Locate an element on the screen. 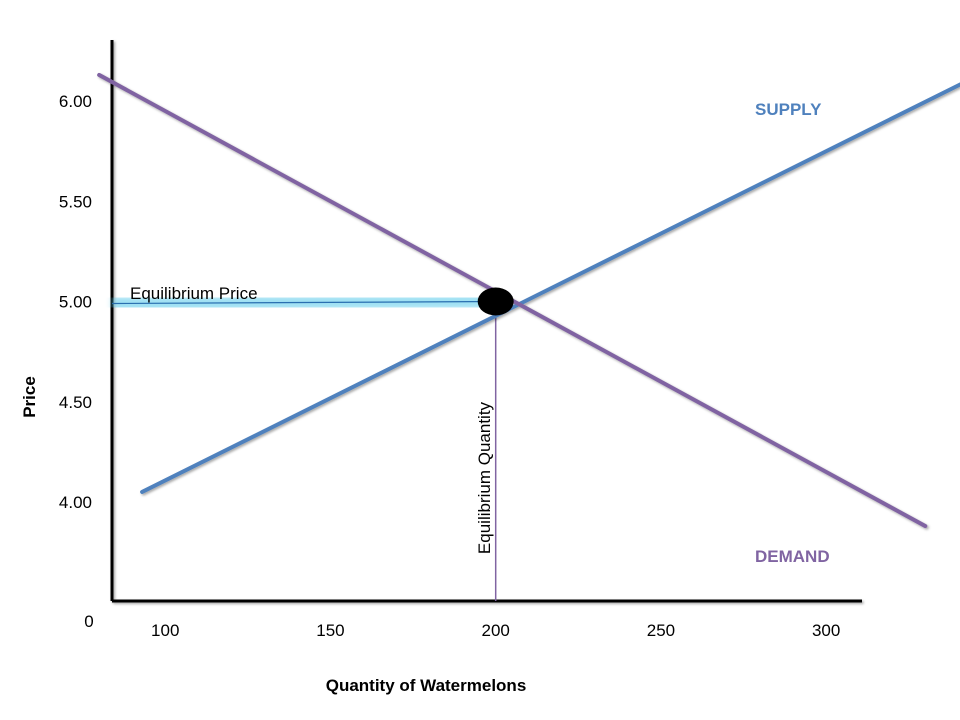  x-tick-label: 200 is located at coordinates (496, 630).